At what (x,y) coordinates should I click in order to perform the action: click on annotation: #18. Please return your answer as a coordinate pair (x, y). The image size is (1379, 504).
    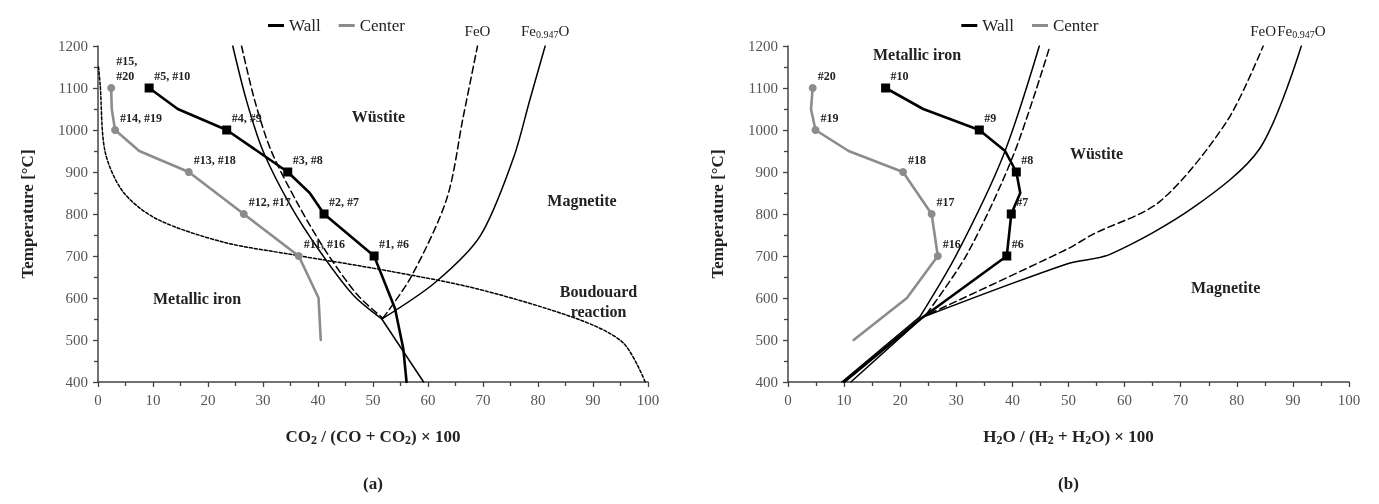
    Looking at the image, I should click on (917, 159).